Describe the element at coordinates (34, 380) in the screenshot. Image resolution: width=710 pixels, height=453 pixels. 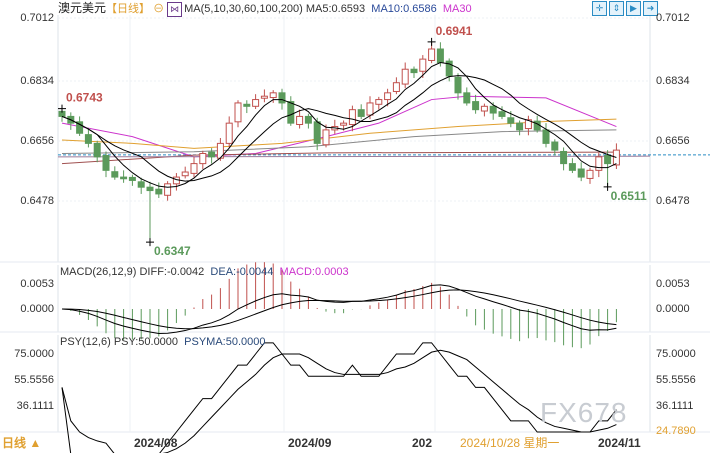
I see `psy-tick: 55.5556` at that location.